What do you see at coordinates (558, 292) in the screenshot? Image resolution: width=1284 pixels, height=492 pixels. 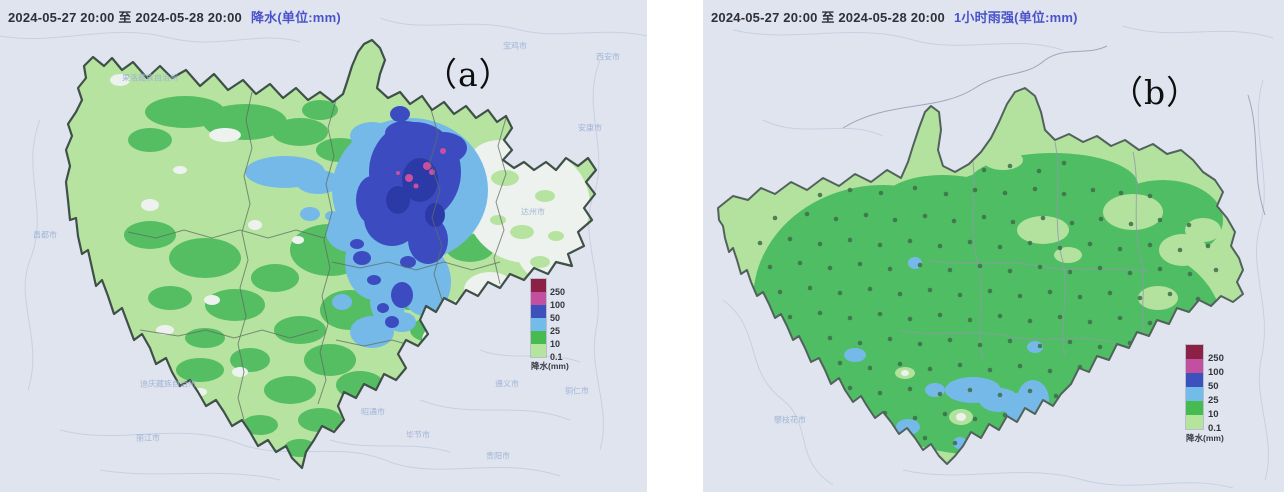 I see `legend-value-label: 250` at bounding box center [558, 292].